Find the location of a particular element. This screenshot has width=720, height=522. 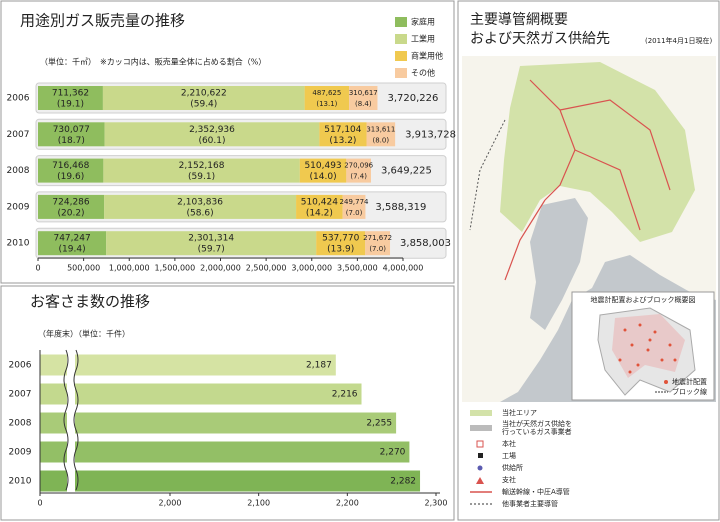

x-tick-label: 3,500,000 is located at coordinates (357, 268).